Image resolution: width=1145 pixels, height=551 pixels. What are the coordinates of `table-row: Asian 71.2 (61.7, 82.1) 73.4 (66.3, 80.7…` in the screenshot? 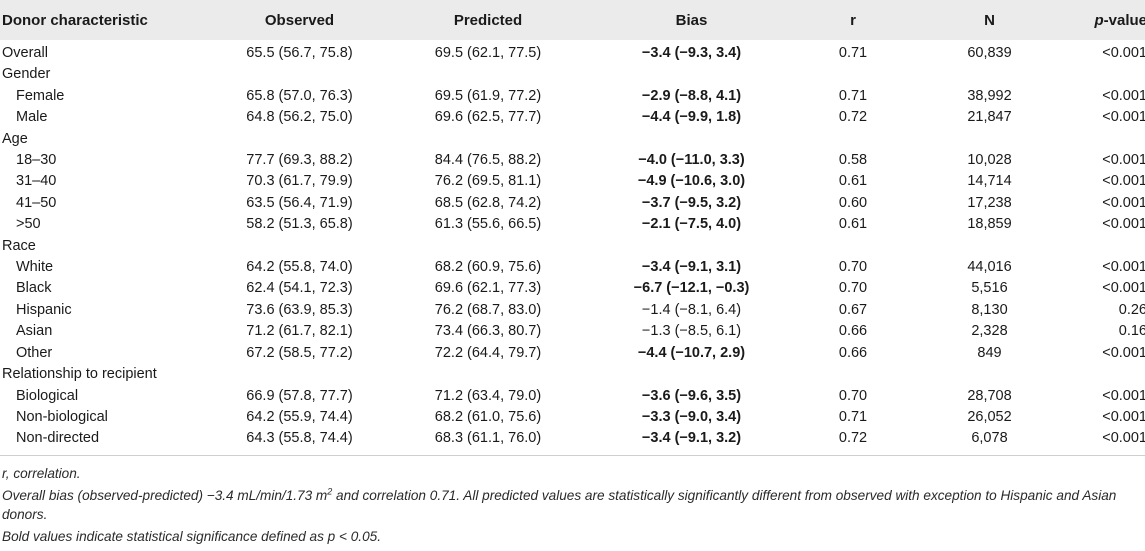 It's located at (572, 331).